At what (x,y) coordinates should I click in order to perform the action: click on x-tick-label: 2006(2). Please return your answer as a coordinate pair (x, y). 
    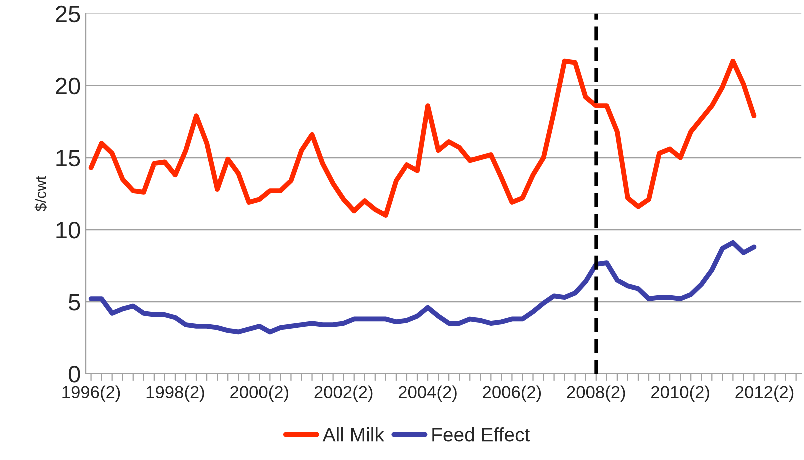
    Looking at the image, I should click on (512, 394).